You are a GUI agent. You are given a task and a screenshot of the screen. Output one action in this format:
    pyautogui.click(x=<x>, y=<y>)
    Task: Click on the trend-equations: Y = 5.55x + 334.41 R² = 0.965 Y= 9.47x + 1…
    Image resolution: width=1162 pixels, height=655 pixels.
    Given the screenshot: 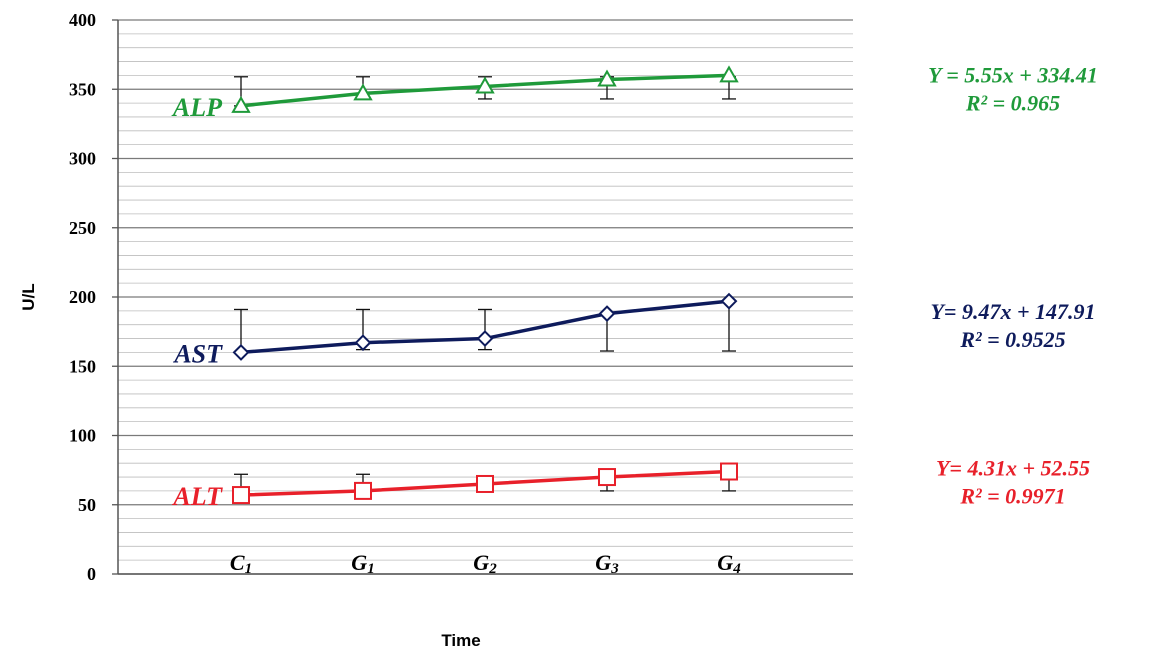 What is the action you would take?
    pyautogui.click(x=1013, y=286)
    